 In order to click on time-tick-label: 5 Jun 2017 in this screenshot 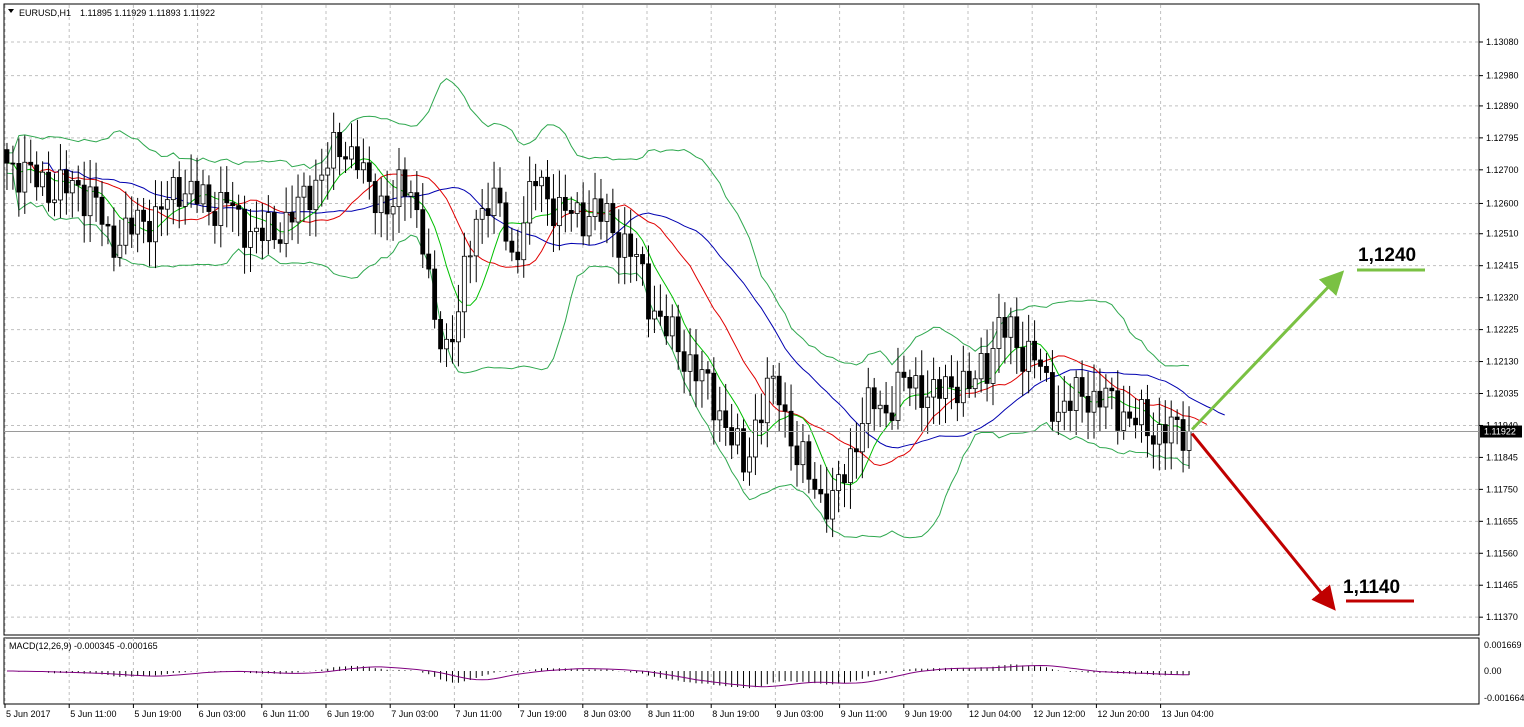, I will do `click(28, 714)`.